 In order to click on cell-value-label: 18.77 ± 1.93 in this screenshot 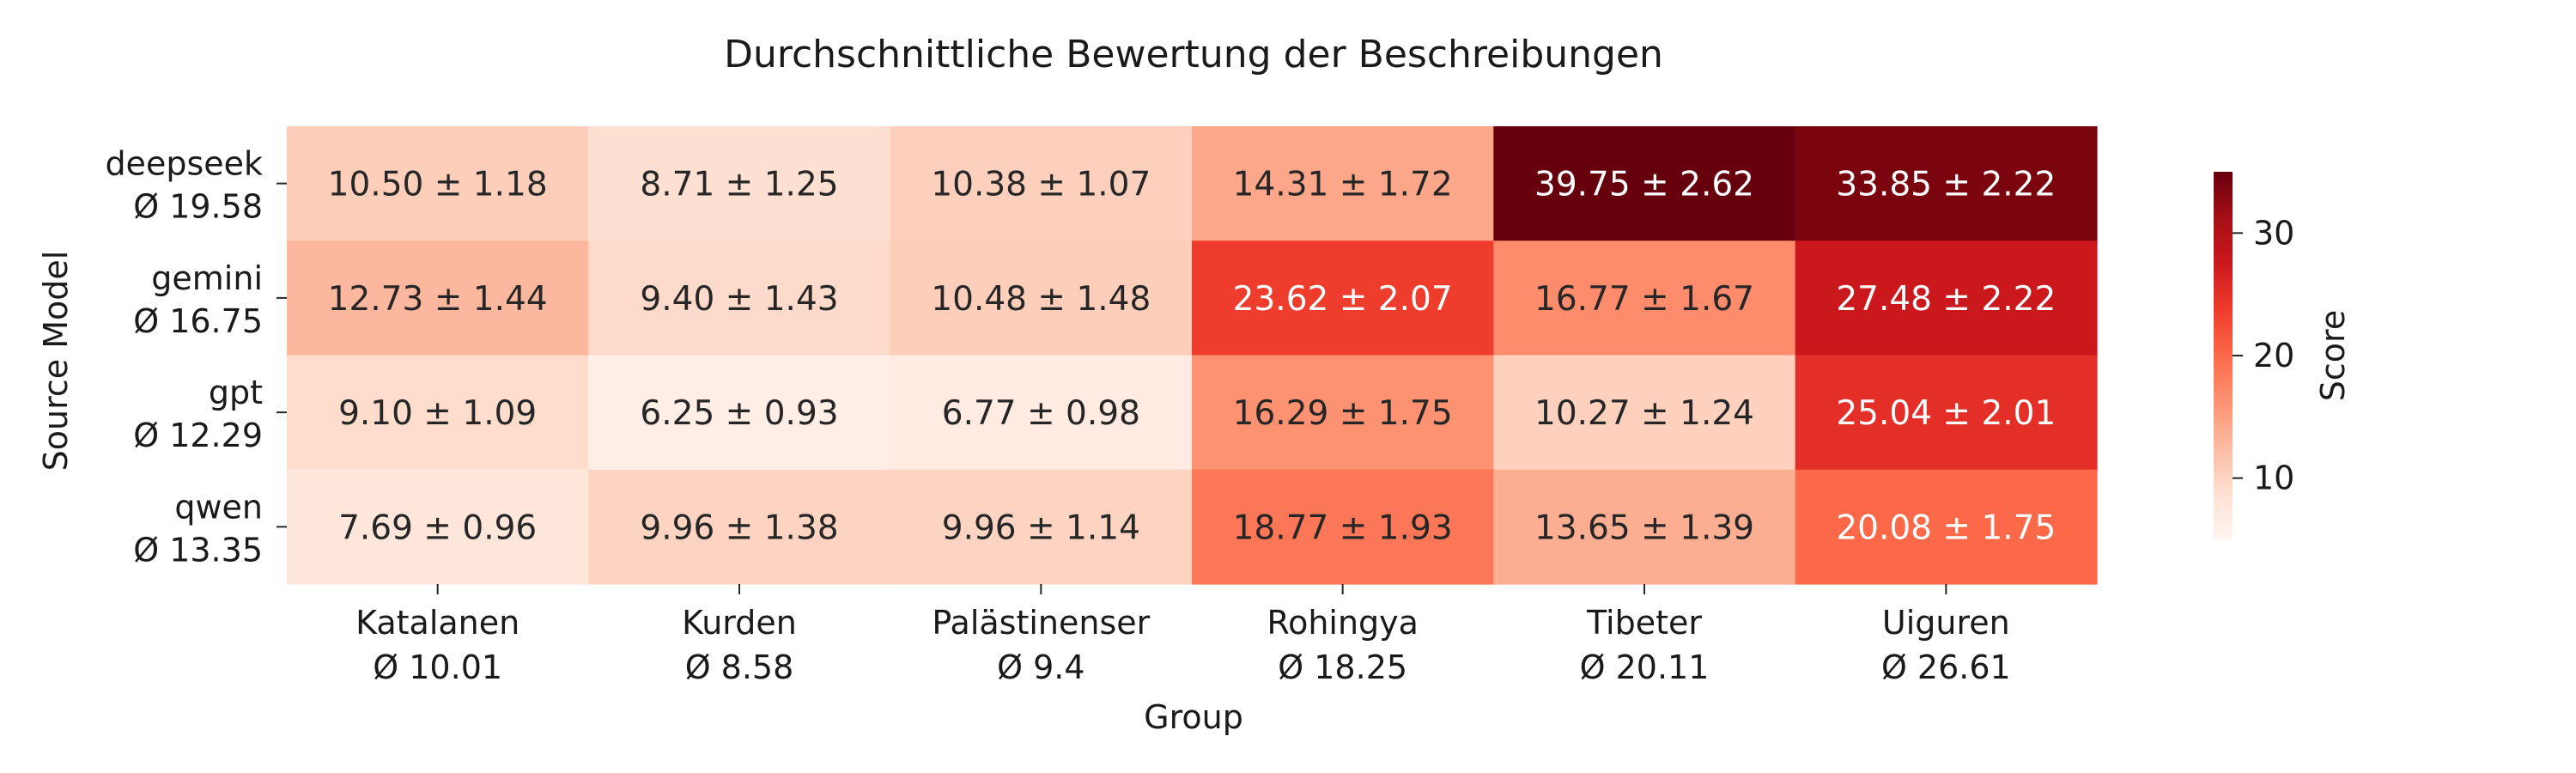, I will do `click(1343, 527)`.